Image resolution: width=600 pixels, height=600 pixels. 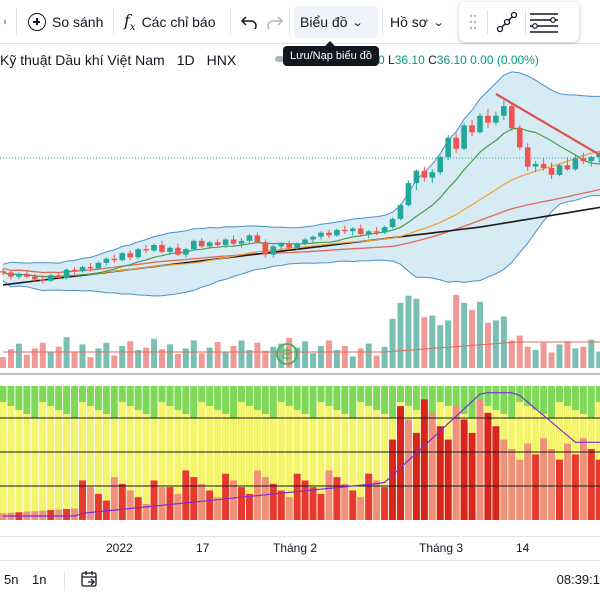 I want to click on symbol-name: Kỹ thuật Dầu khí Việt Nam, so click(x=82, y=60).